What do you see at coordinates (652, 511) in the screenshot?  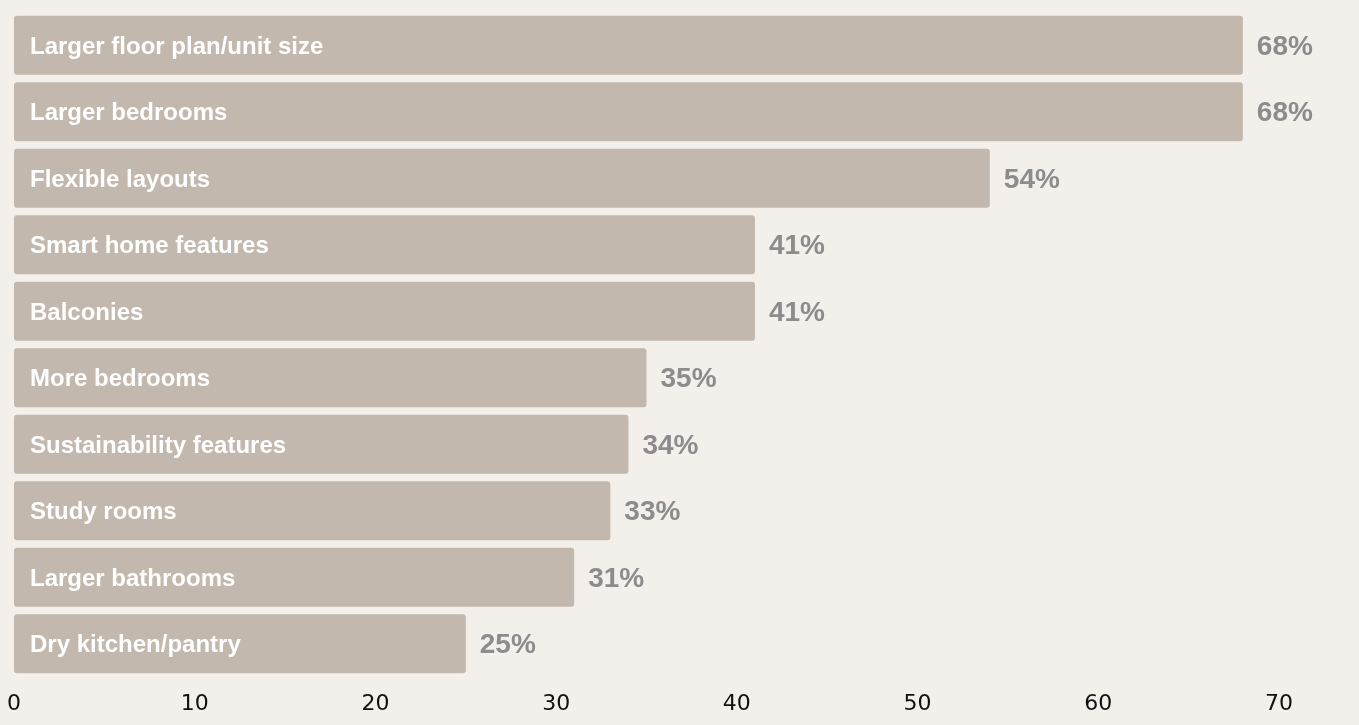 I see `data-label: 33%` at bounding box center [652, 511].